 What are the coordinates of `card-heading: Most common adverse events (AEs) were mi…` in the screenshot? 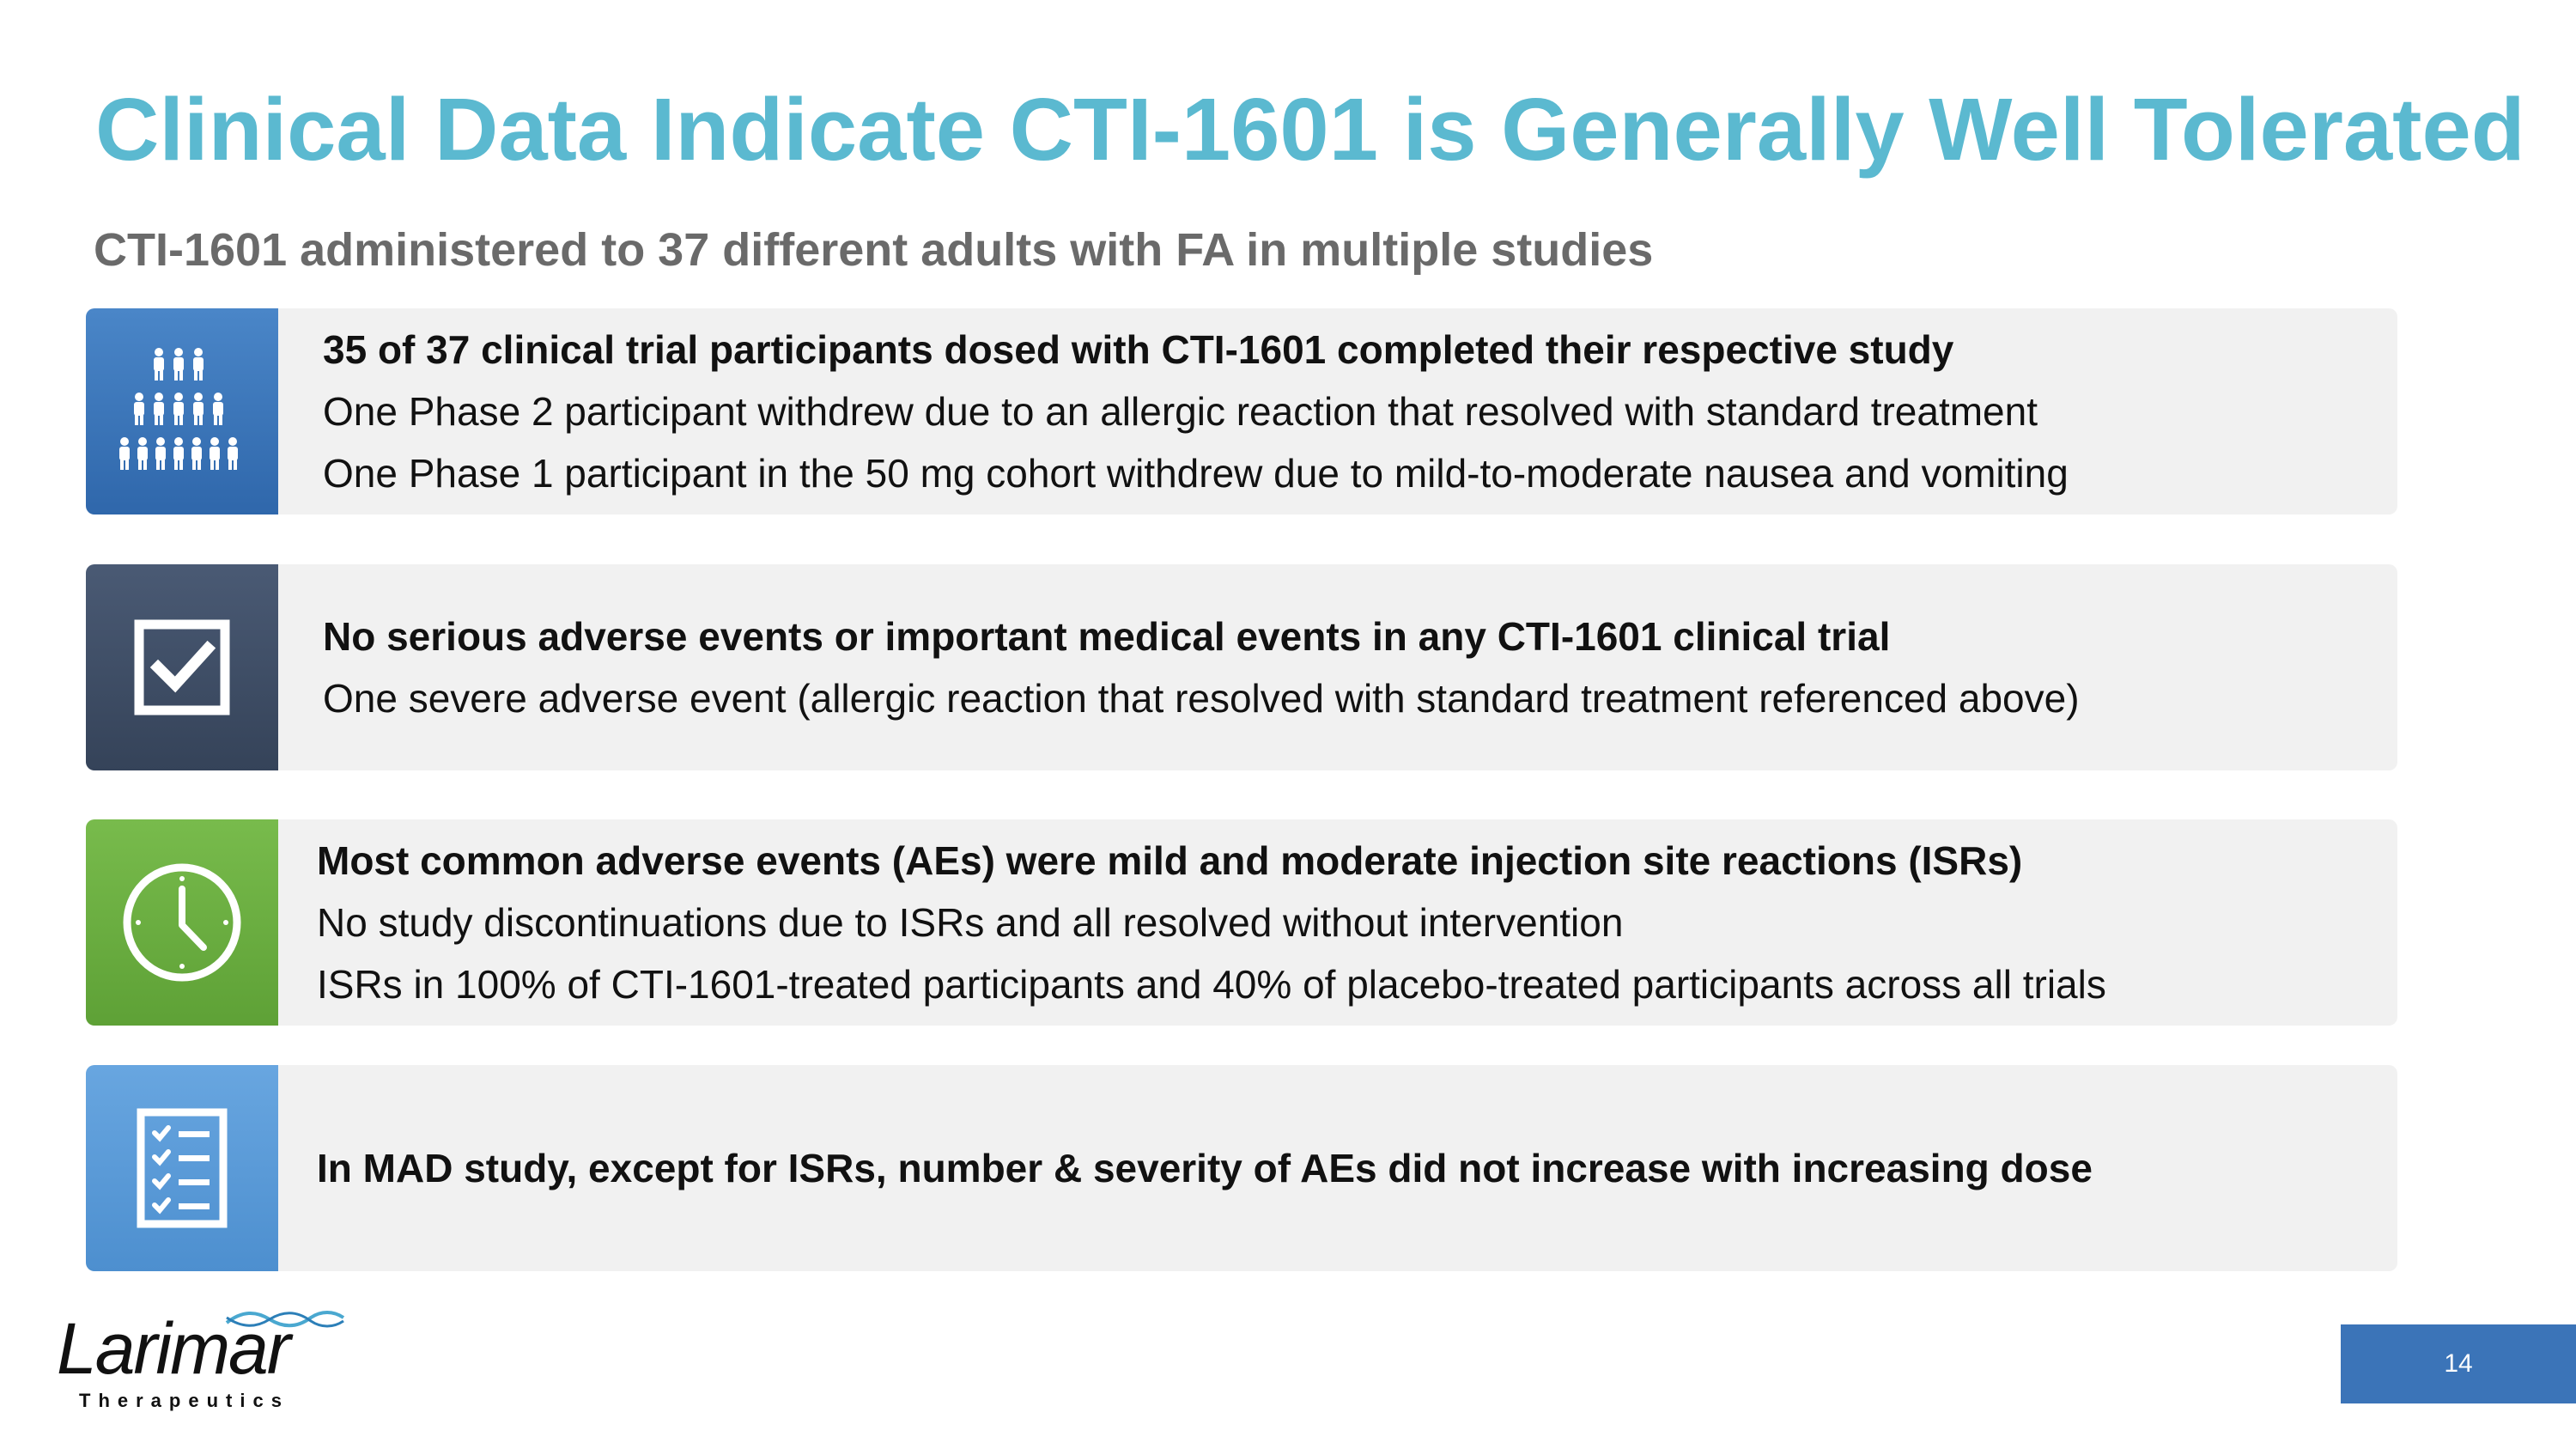 It's located at (1170, 860).